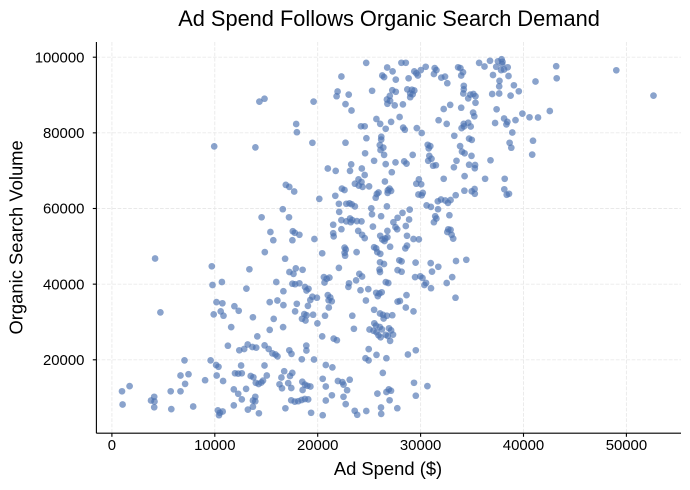  I want to click on svg-text: Ad Spend ($), so click(388, 468).